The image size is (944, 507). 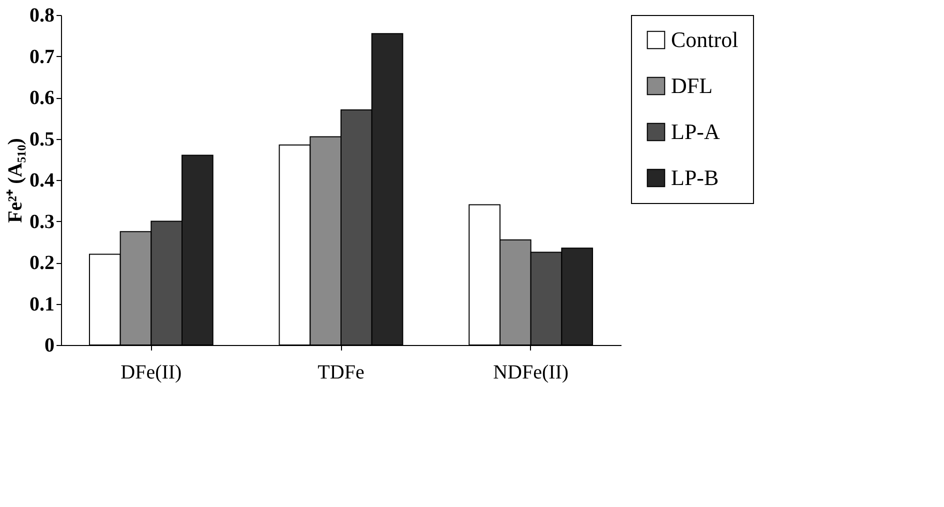 I want to click on y-tick-label: 0.4, so click(x=42, y=181).